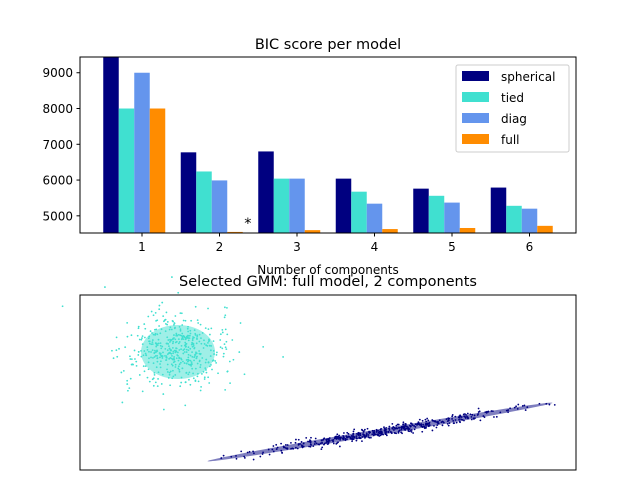 This screenshot has height=480, width=640. I want to click on legend-swatch-full, so click(475, 139).